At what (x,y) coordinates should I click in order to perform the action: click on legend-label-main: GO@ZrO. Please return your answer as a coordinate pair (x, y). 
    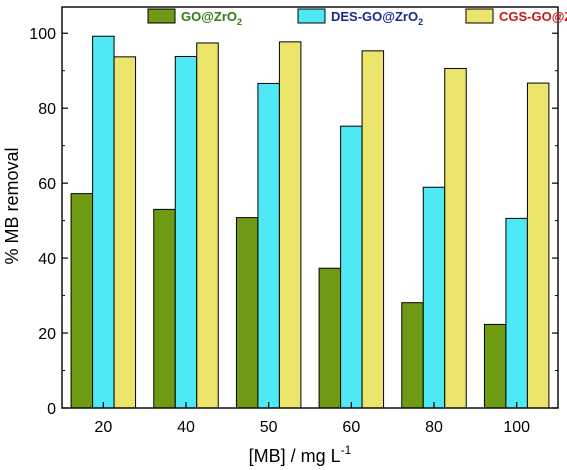
    Looking at the image, I should click on (209, 16).